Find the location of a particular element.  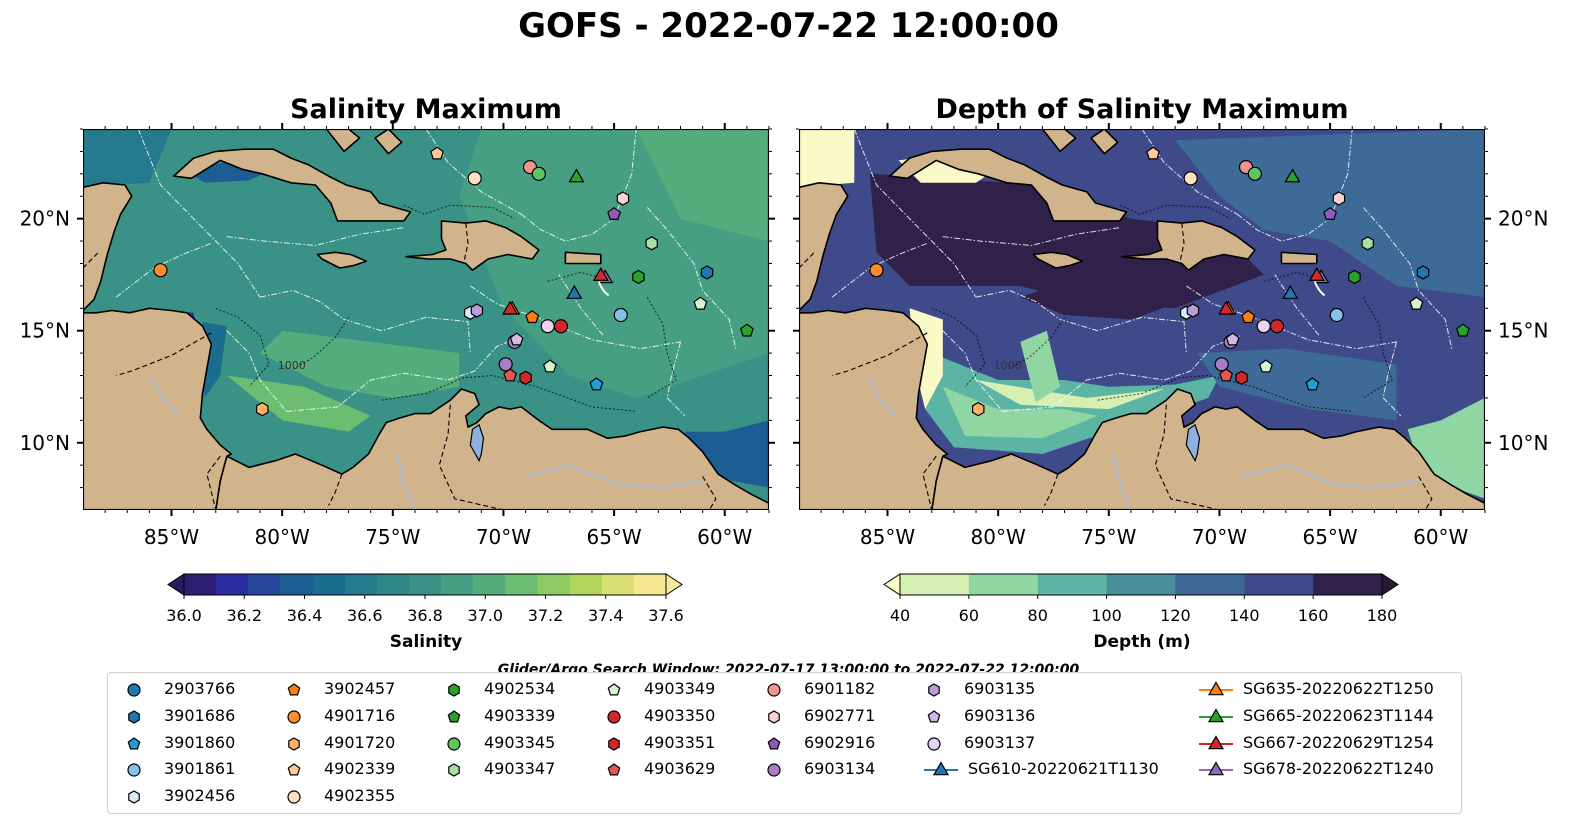

depth-sw-band is located at coordinates (1020, 412).